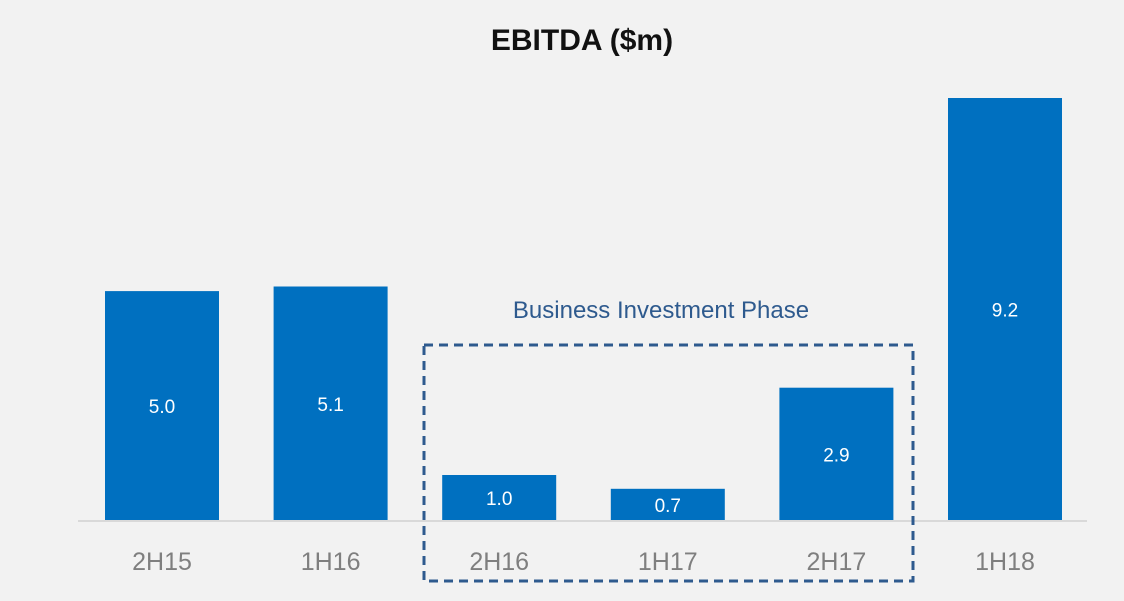  I want to click on x-tick-1h18: 1H18, so click(1005, 562).